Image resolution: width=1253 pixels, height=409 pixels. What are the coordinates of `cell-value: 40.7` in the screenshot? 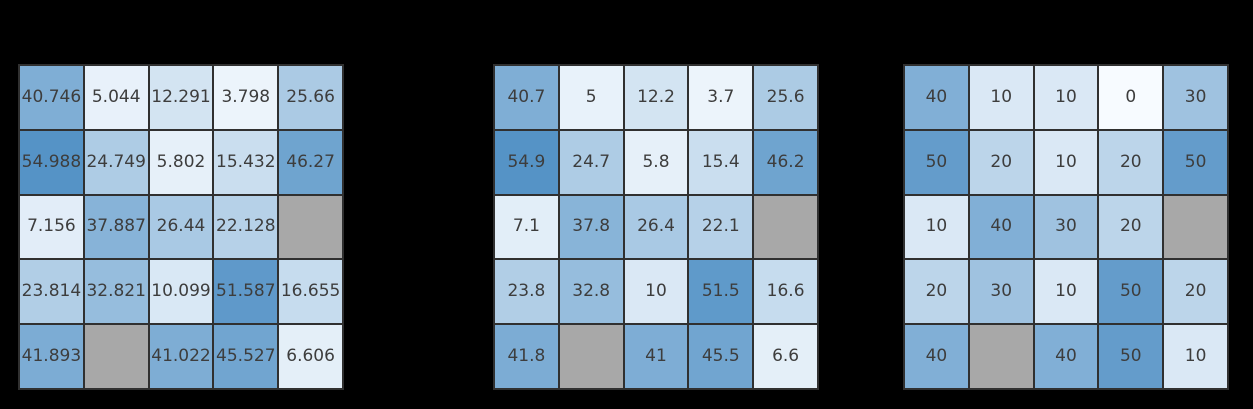 It's located at (526, 96).